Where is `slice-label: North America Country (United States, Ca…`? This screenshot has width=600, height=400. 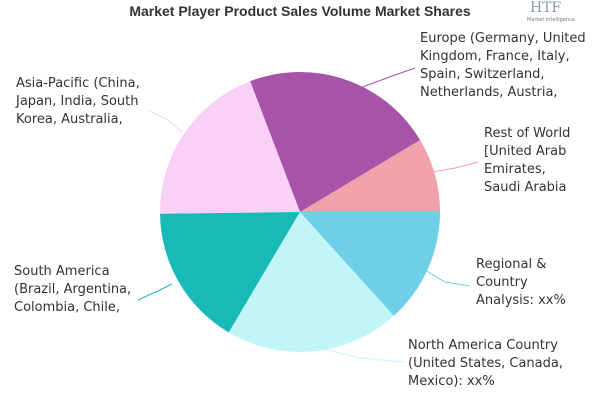 slice-label: North America Country (United States, Ca… is located at coordinates (485, 363).